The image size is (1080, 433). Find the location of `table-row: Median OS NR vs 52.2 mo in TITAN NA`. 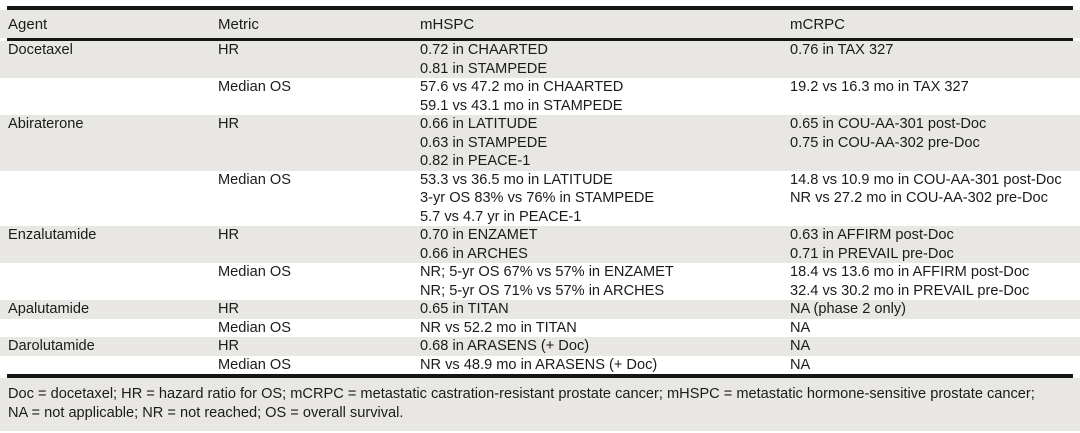

table-row: Median OS NR vs 52.2 mo in TITAN NA is located at coordinates (540, 328).